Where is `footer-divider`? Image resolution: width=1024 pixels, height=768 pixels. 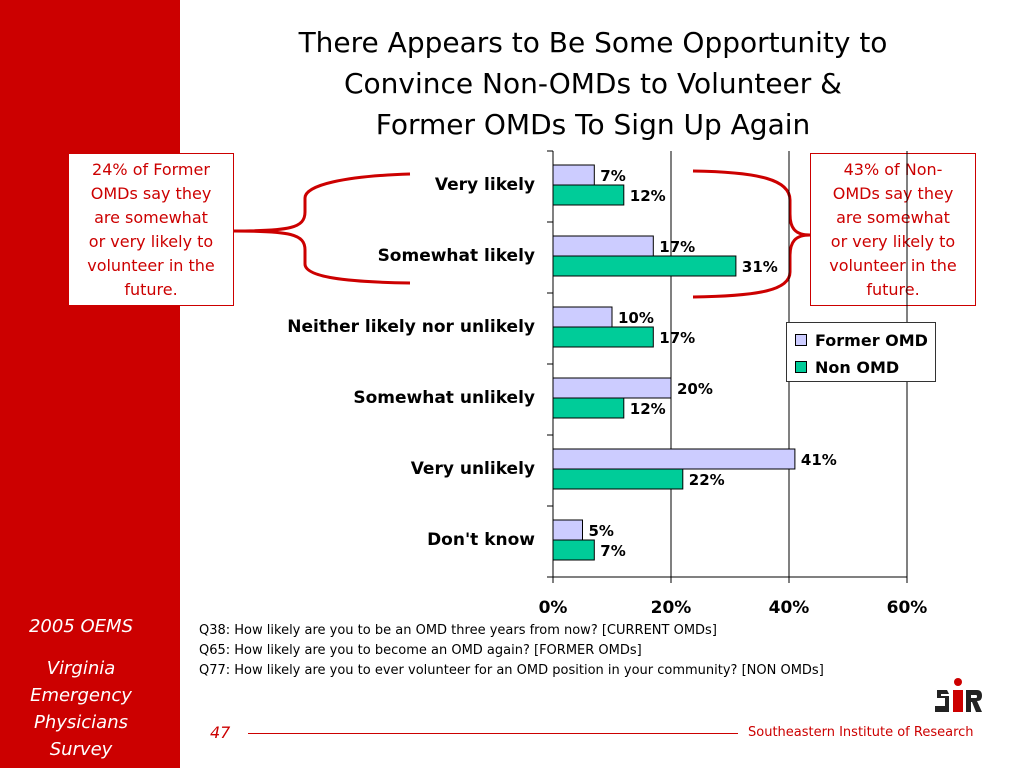 footer-divider is located at coordinates (493, 733).